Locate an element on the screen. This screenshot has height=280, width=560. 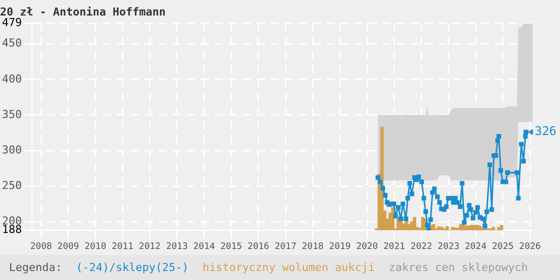
x-tick-label: 2013 is located at coordinates (177, 247).